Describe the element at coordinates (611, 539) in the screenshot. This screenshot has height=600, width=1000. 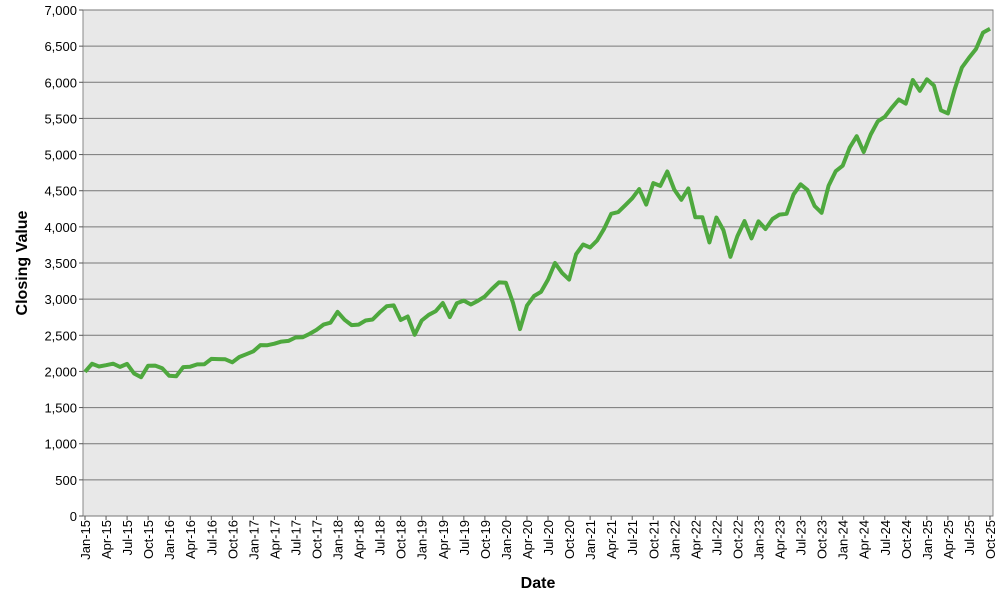
I see `x-tick-label: Apr-21` at that location.